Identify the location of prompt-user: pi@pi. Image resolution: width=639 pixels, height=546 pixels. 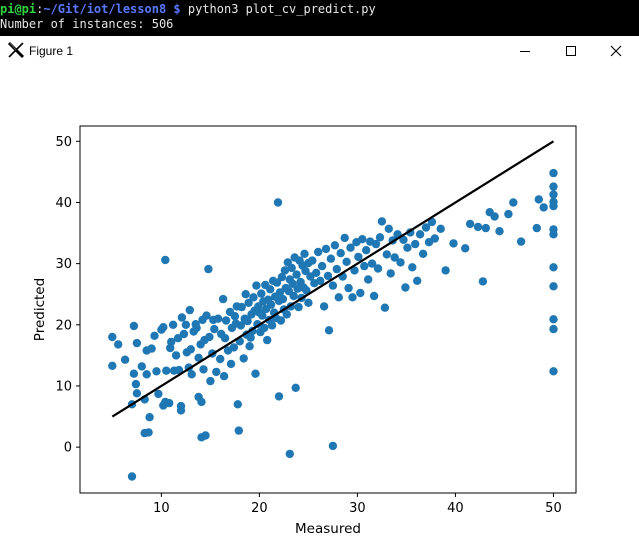
(18, 9).